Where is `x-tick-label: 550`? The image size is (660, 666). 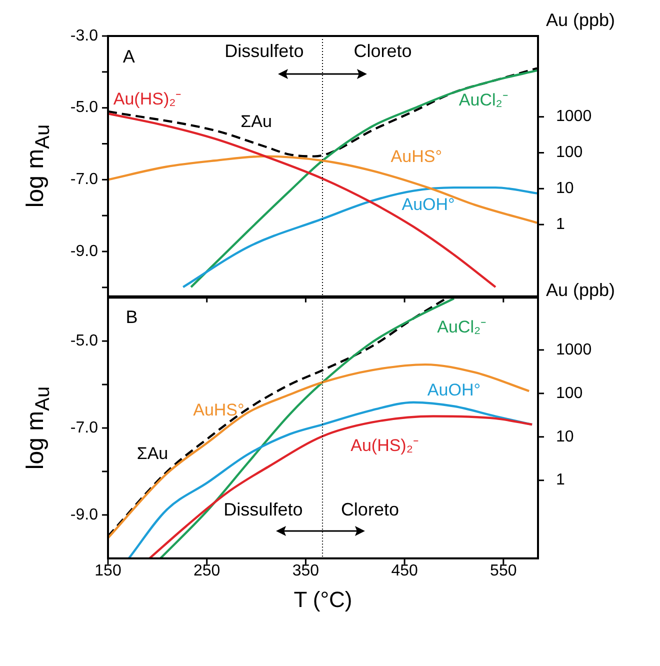 x-tick-label: 550 is located at coordinates (503, 571).